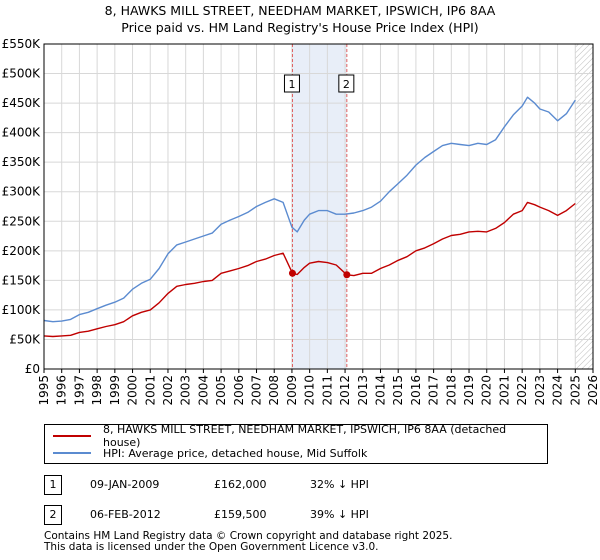 The image size is (600, 560). What do you see at coordinates (240, 514) in the screenshot?
I see `transaction-price: £159,500` at bounding box center [240, 514].